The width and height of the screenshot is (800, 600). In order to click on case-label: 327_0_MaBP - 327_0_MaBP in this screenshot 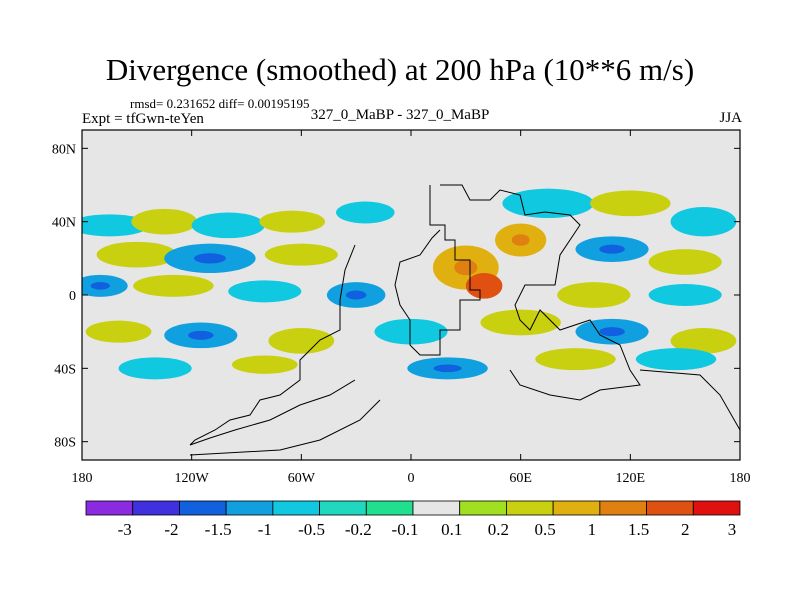, I will do `click(400, 115)`.